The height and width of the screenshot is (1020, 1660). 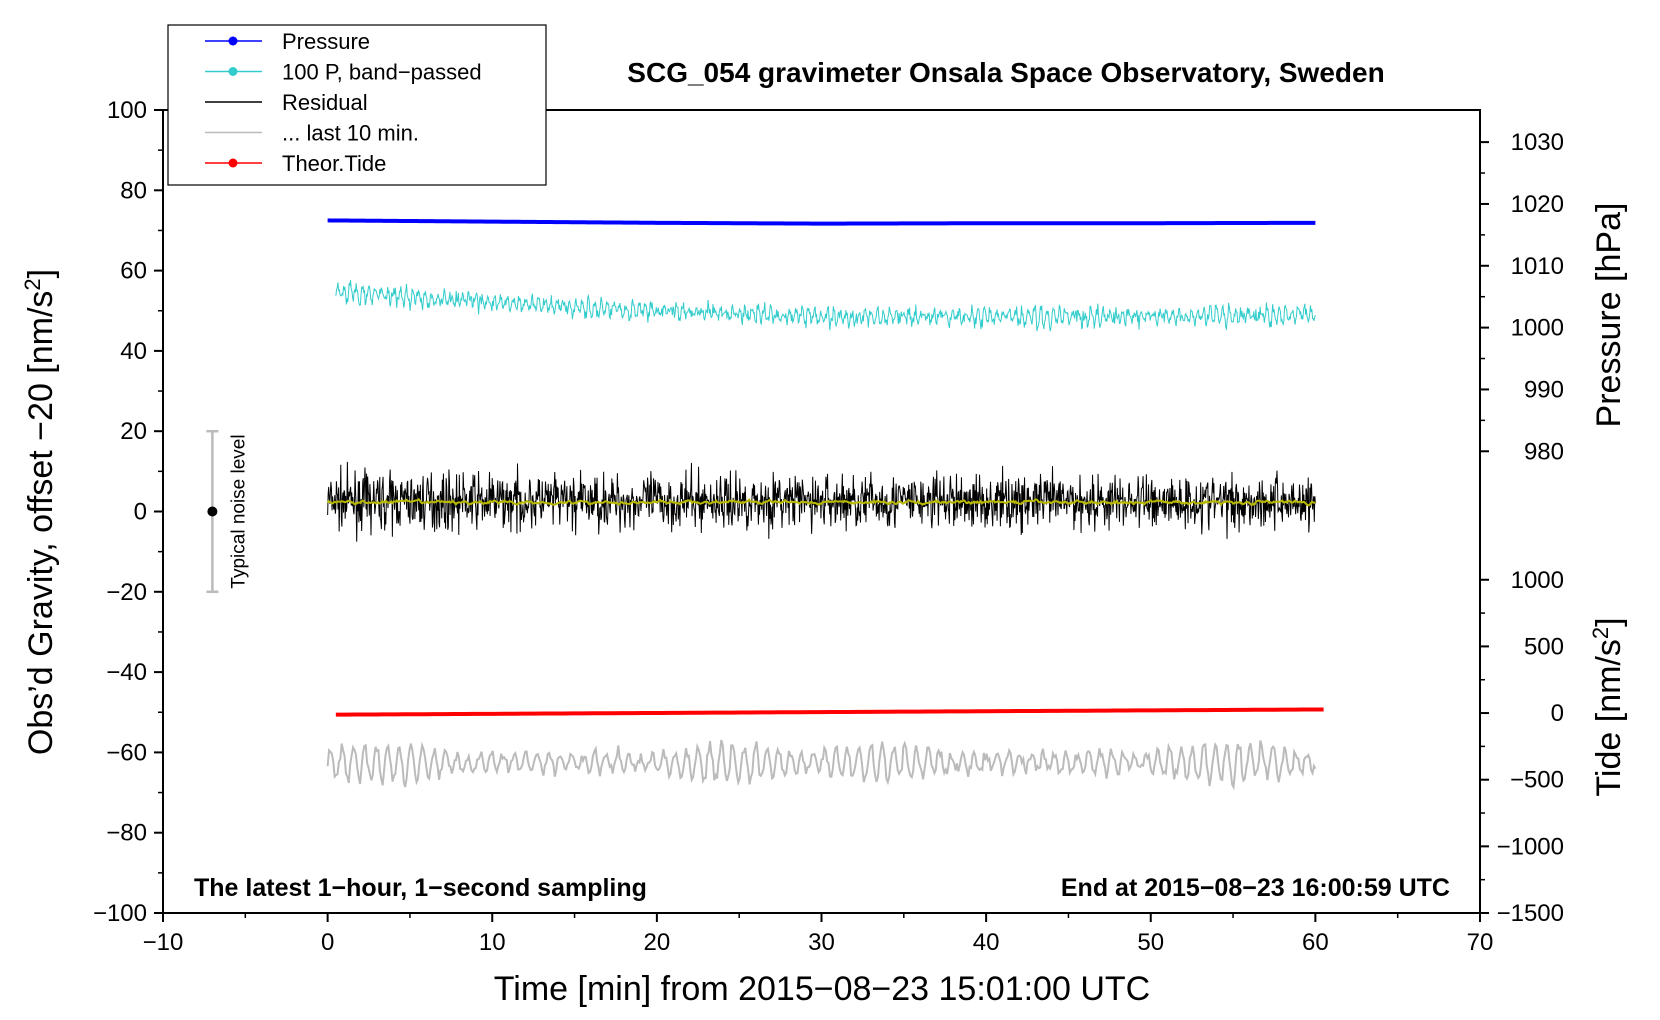 What do you see at coordinates (821, 765) in the screenshot?
I see `series-last-10-min` at bounding box center [821, 765].